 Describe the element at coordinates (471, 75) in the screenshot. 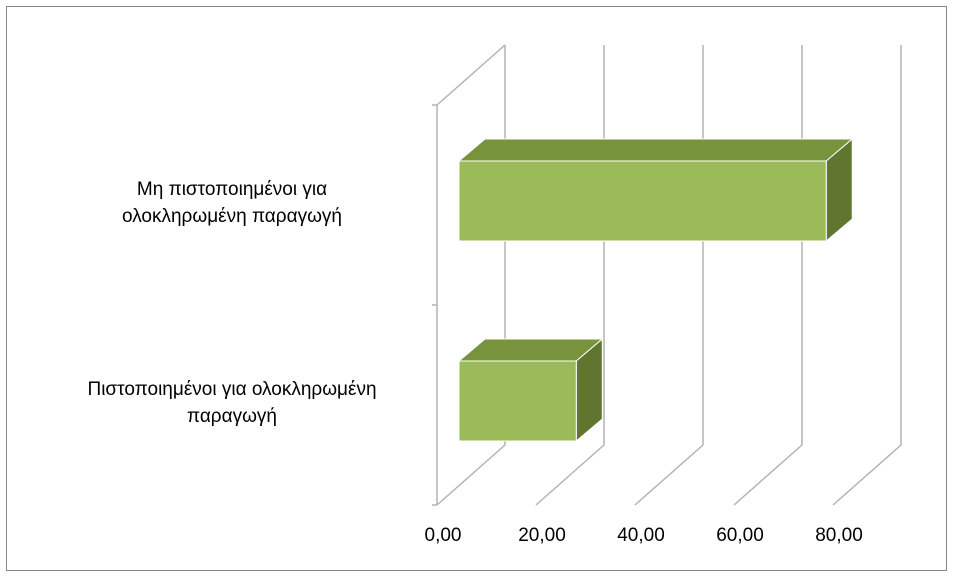

I see `side-wall-top` at that location.